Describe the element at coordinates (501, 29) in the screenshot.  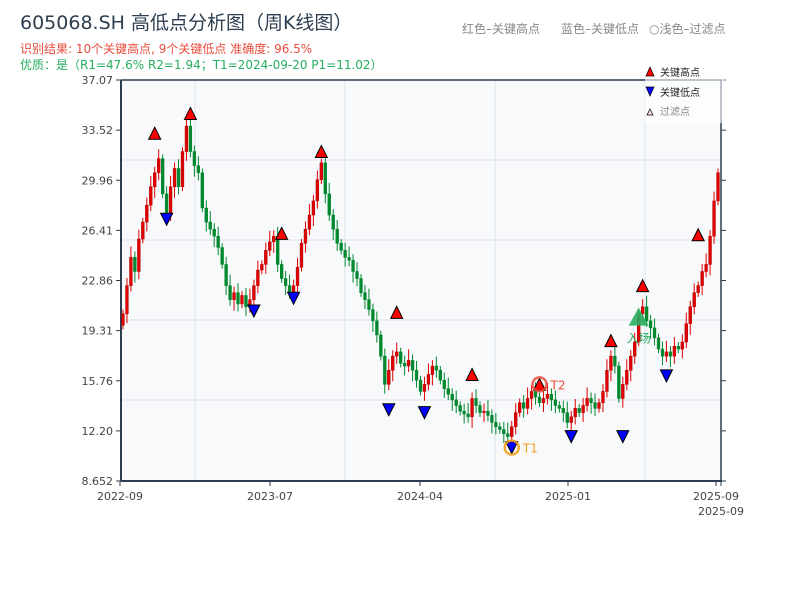
I see `legend-text-red: 红色–关键高点` at that location.